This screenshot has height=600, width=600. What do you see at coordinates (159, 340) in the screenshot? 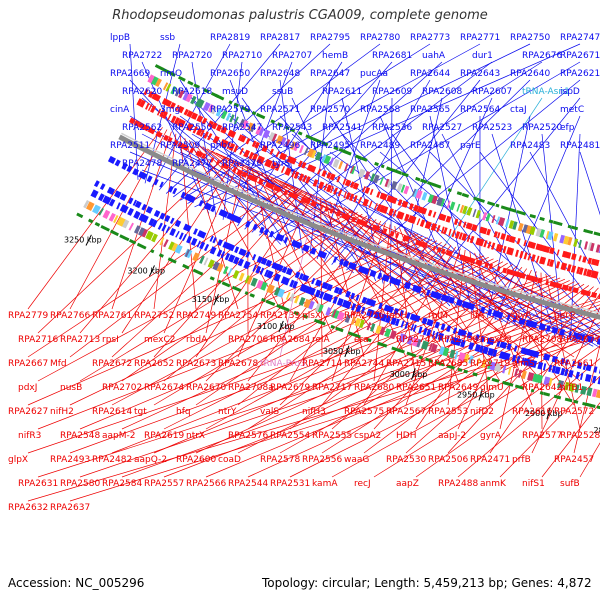
I see `reverse-gene-label: mexC2` at bounding box center [159, 340].